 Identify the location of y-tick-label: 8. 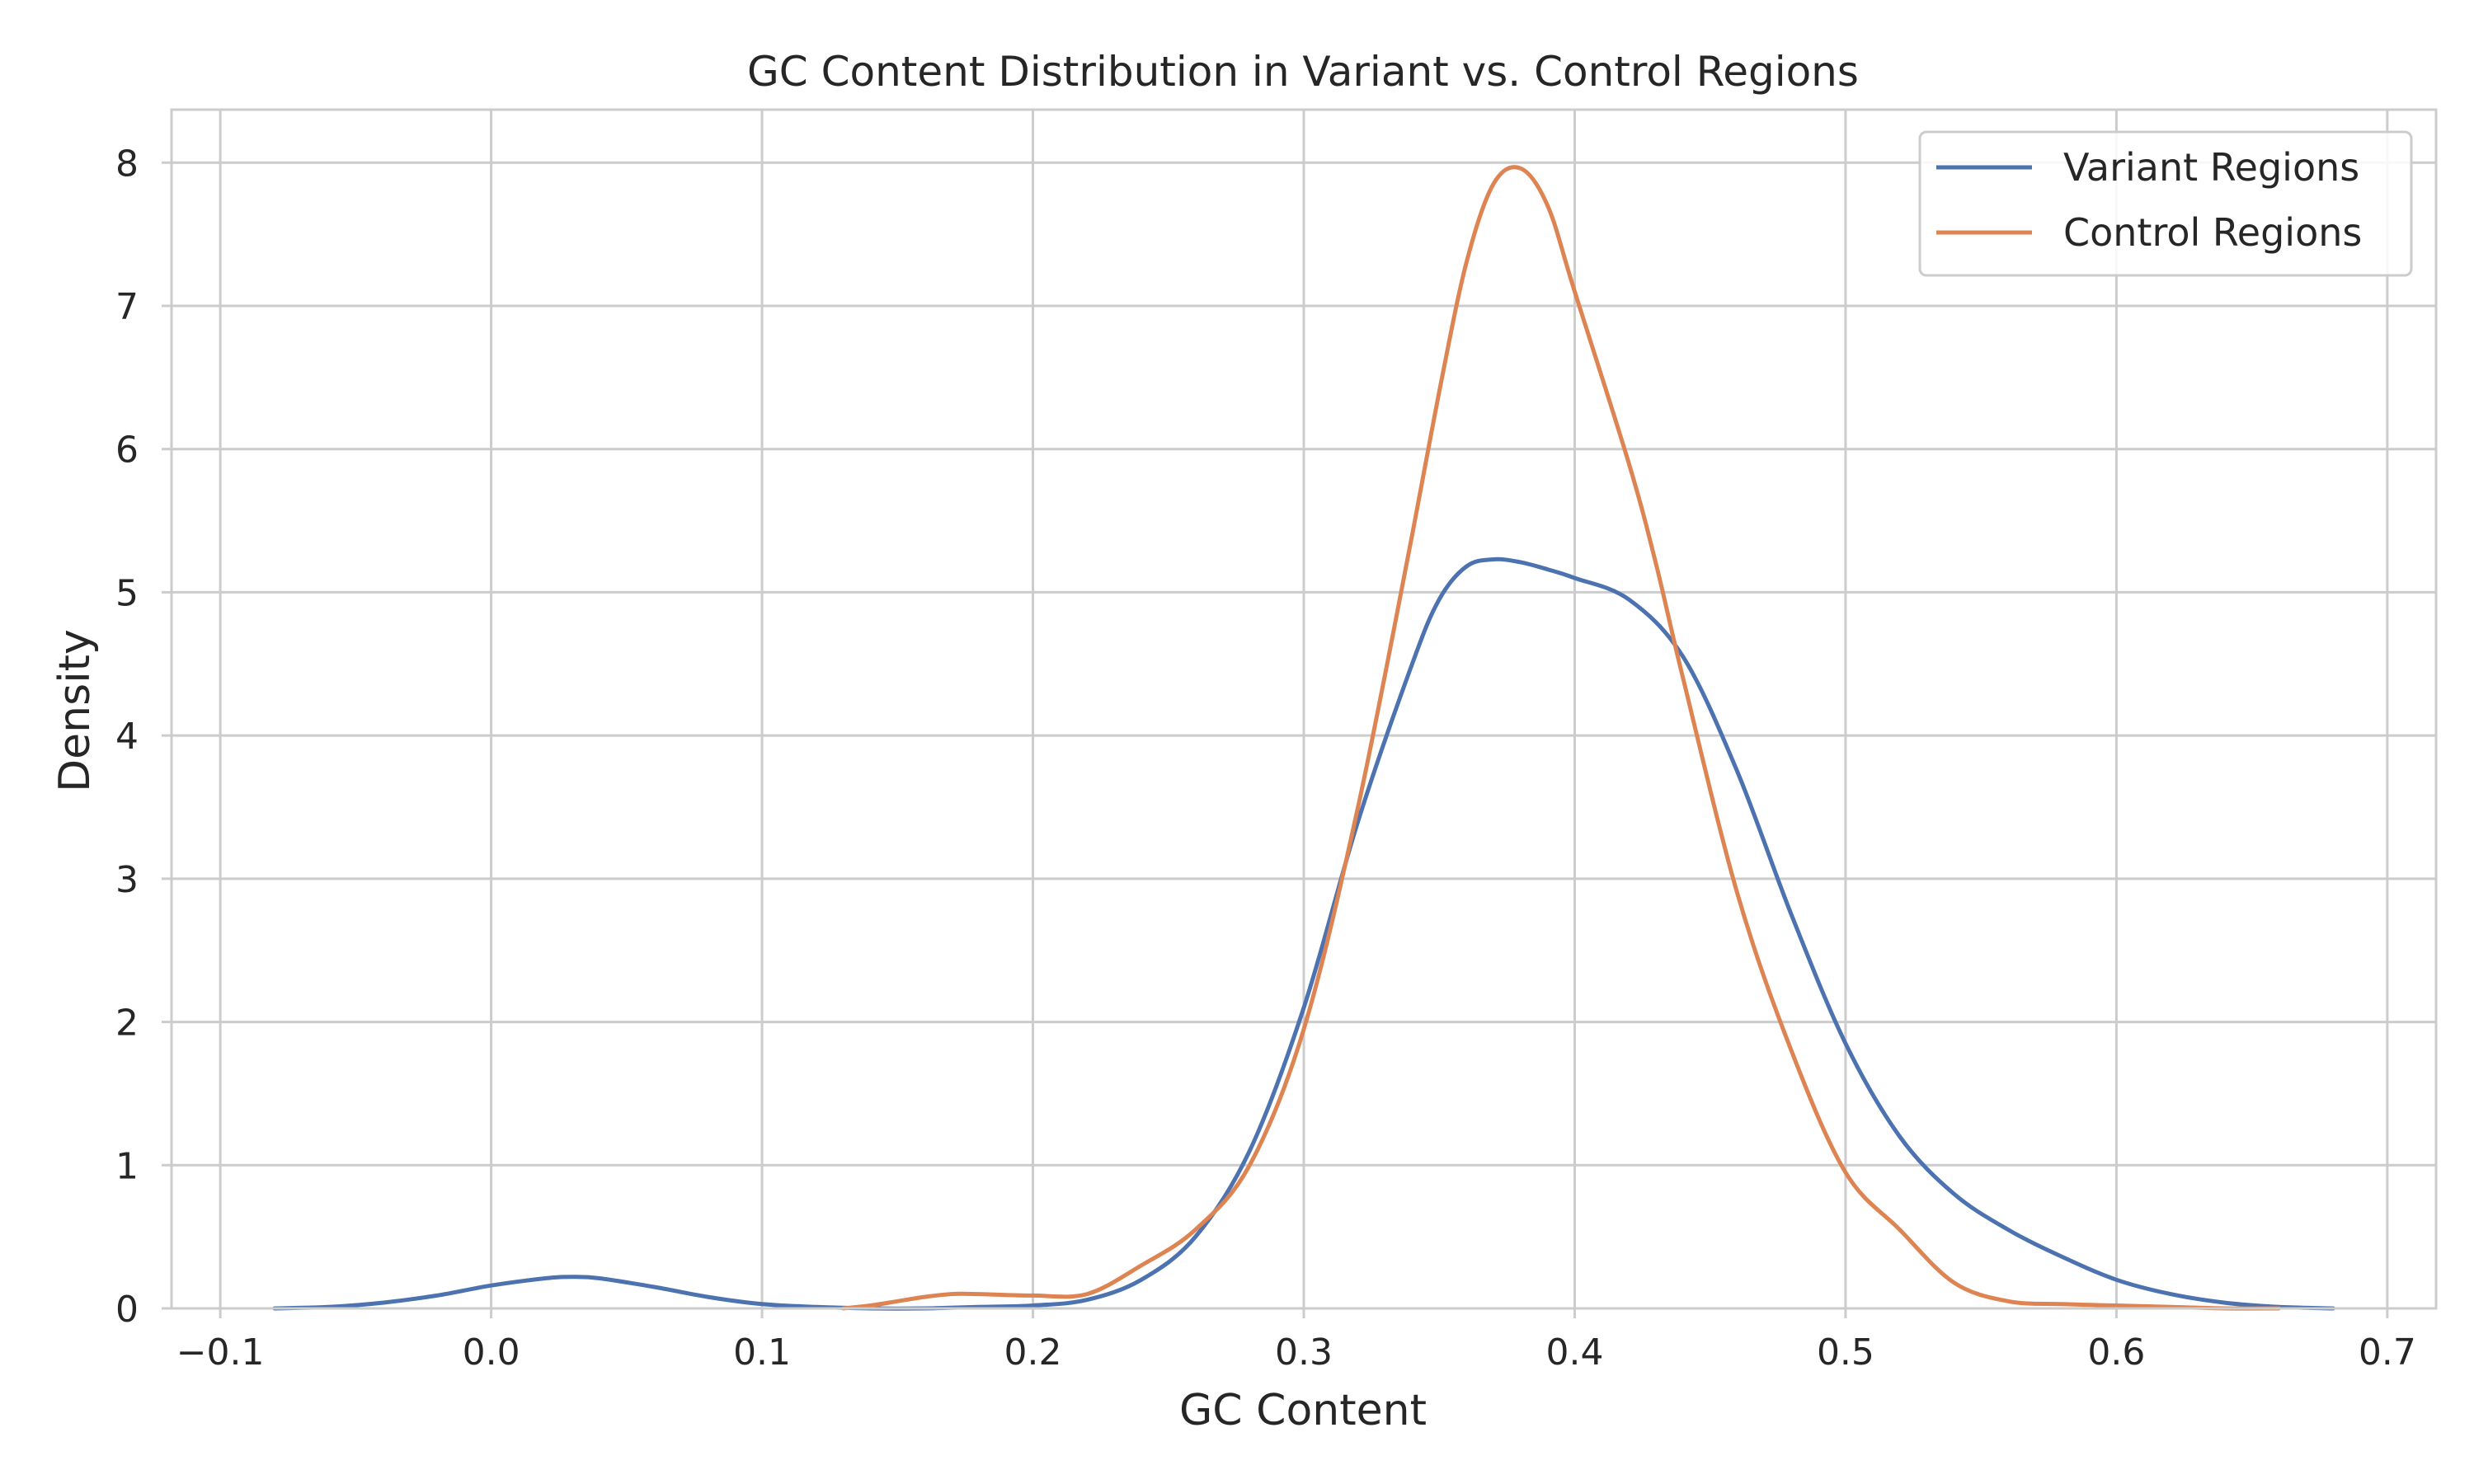
(127, 164).